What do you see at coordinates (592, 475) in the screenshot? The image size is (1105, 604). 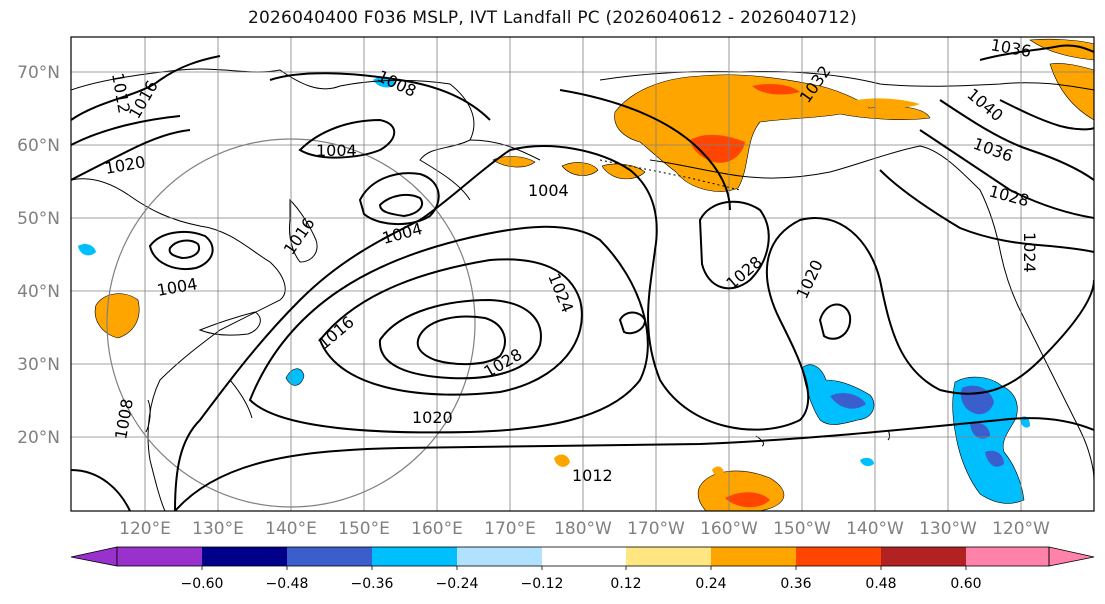 I see `contour-label: 1012` at bounding box center [592, 475].